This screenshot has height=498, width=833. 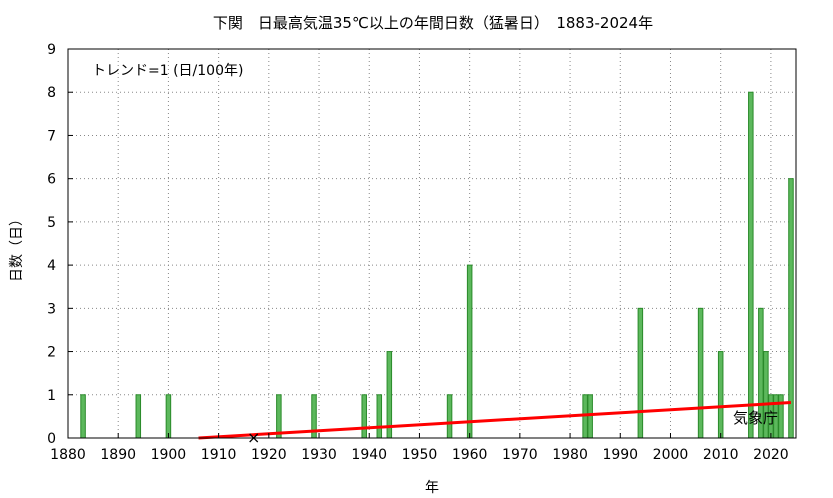 I want to click on y-tick-label: 0, so click(x=51, y=439).